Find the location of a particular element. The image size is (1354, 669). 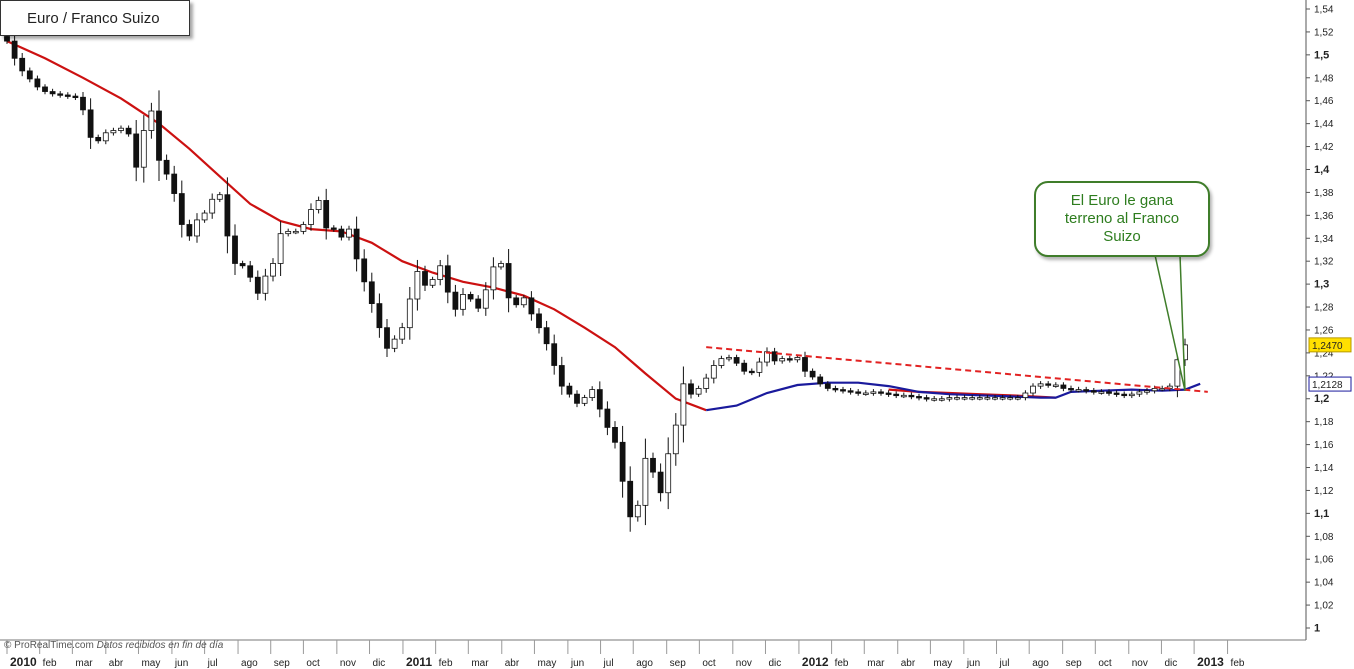

last-price-label: 1,2470 is located at coordinates (1327, 346).